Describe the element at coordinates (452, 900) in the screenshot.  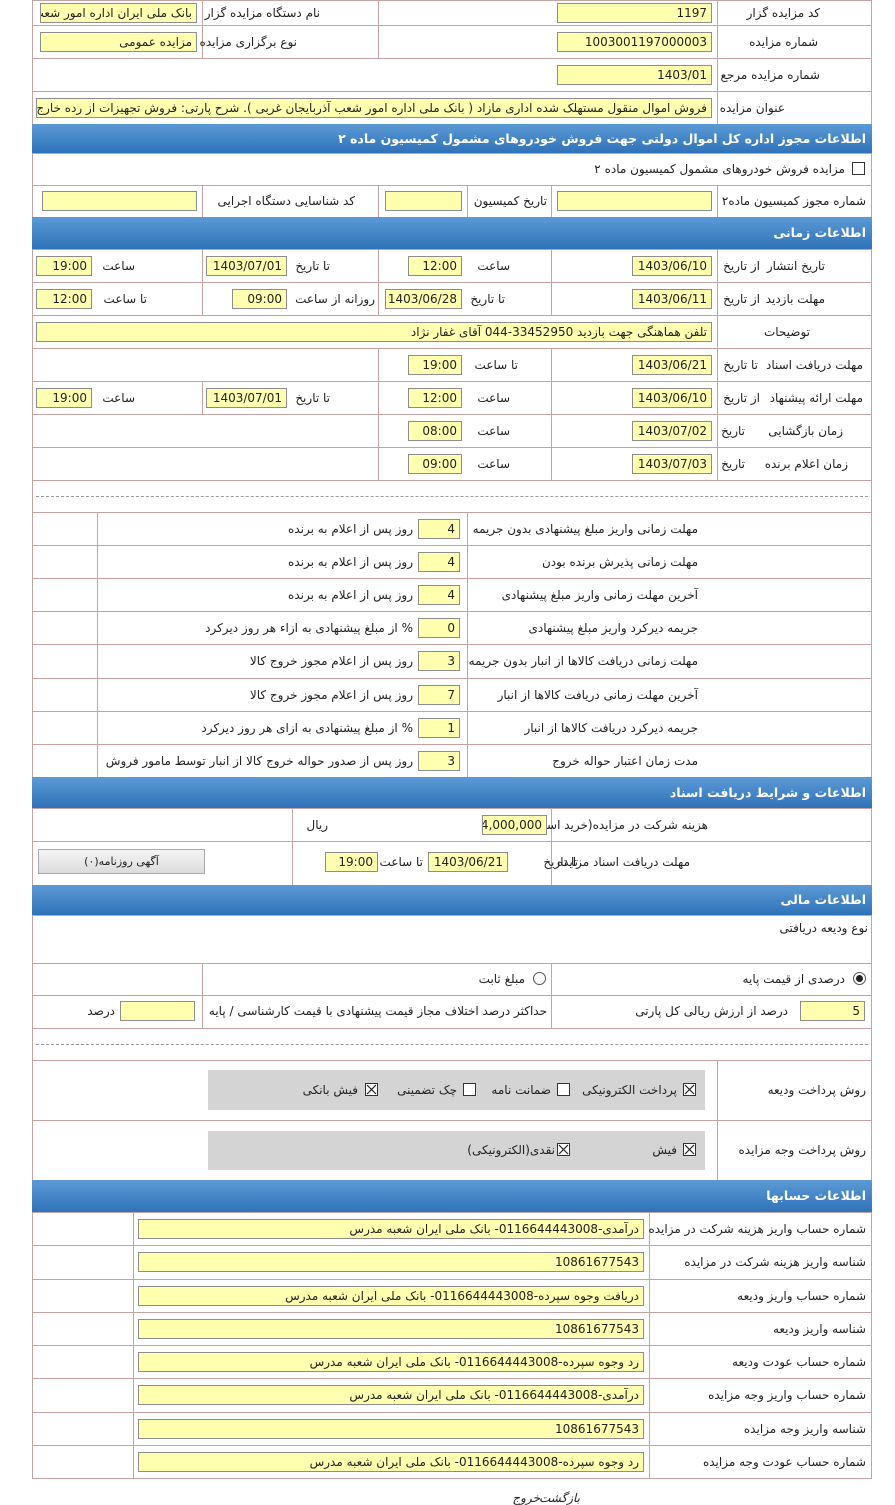
I see `section-header: اطلاعات مالی` at that location.